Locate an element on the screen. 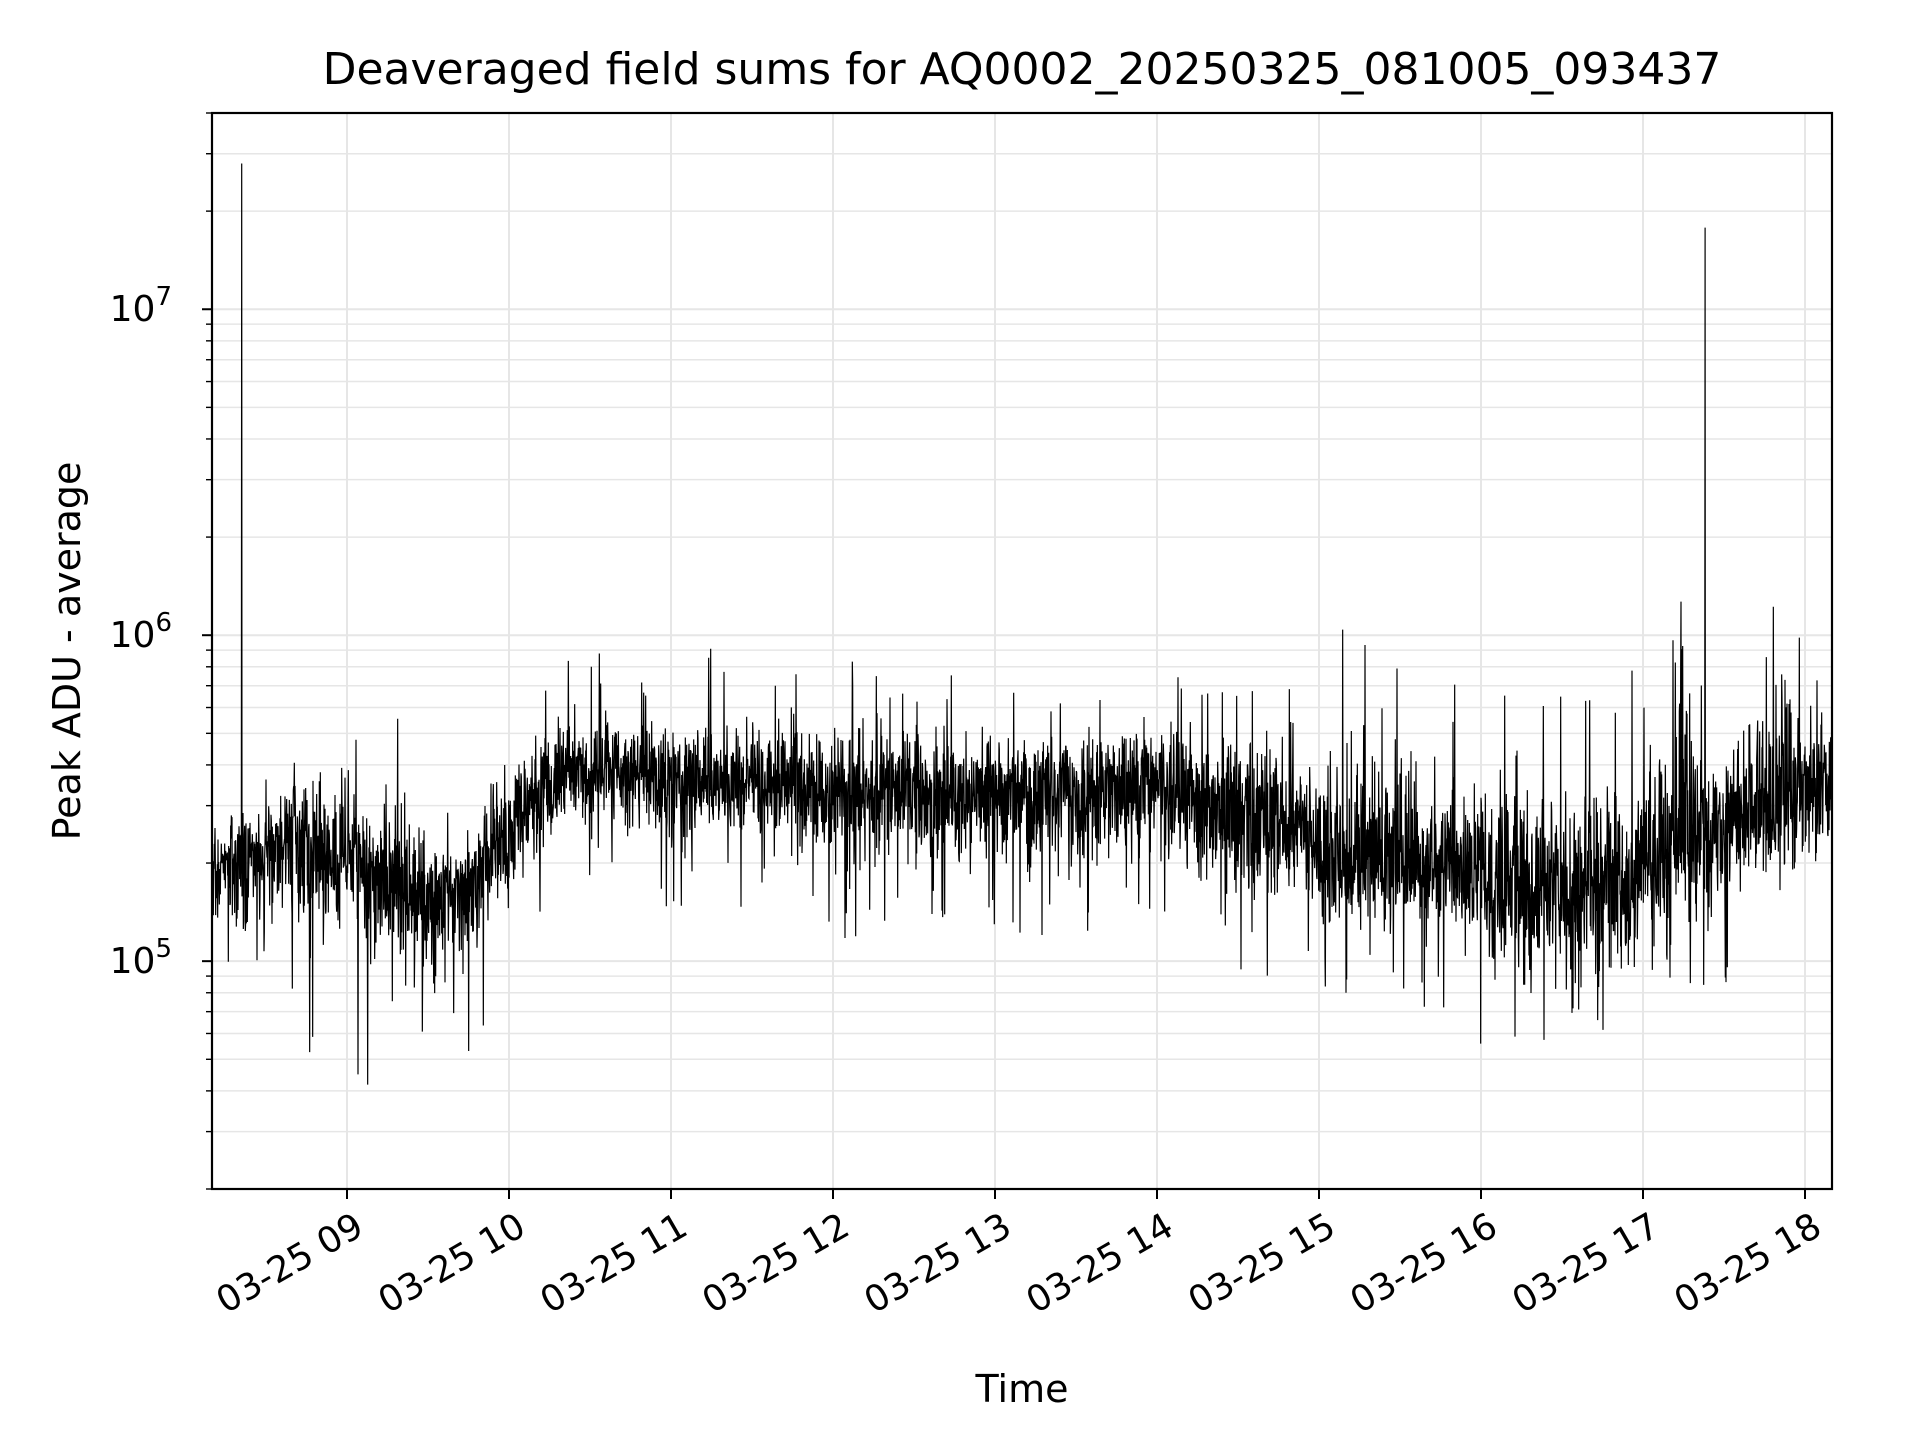 The width and height of the screenshot is (1920, 1444). x-axis-label: Time is located at coordinates (1022, 1389).